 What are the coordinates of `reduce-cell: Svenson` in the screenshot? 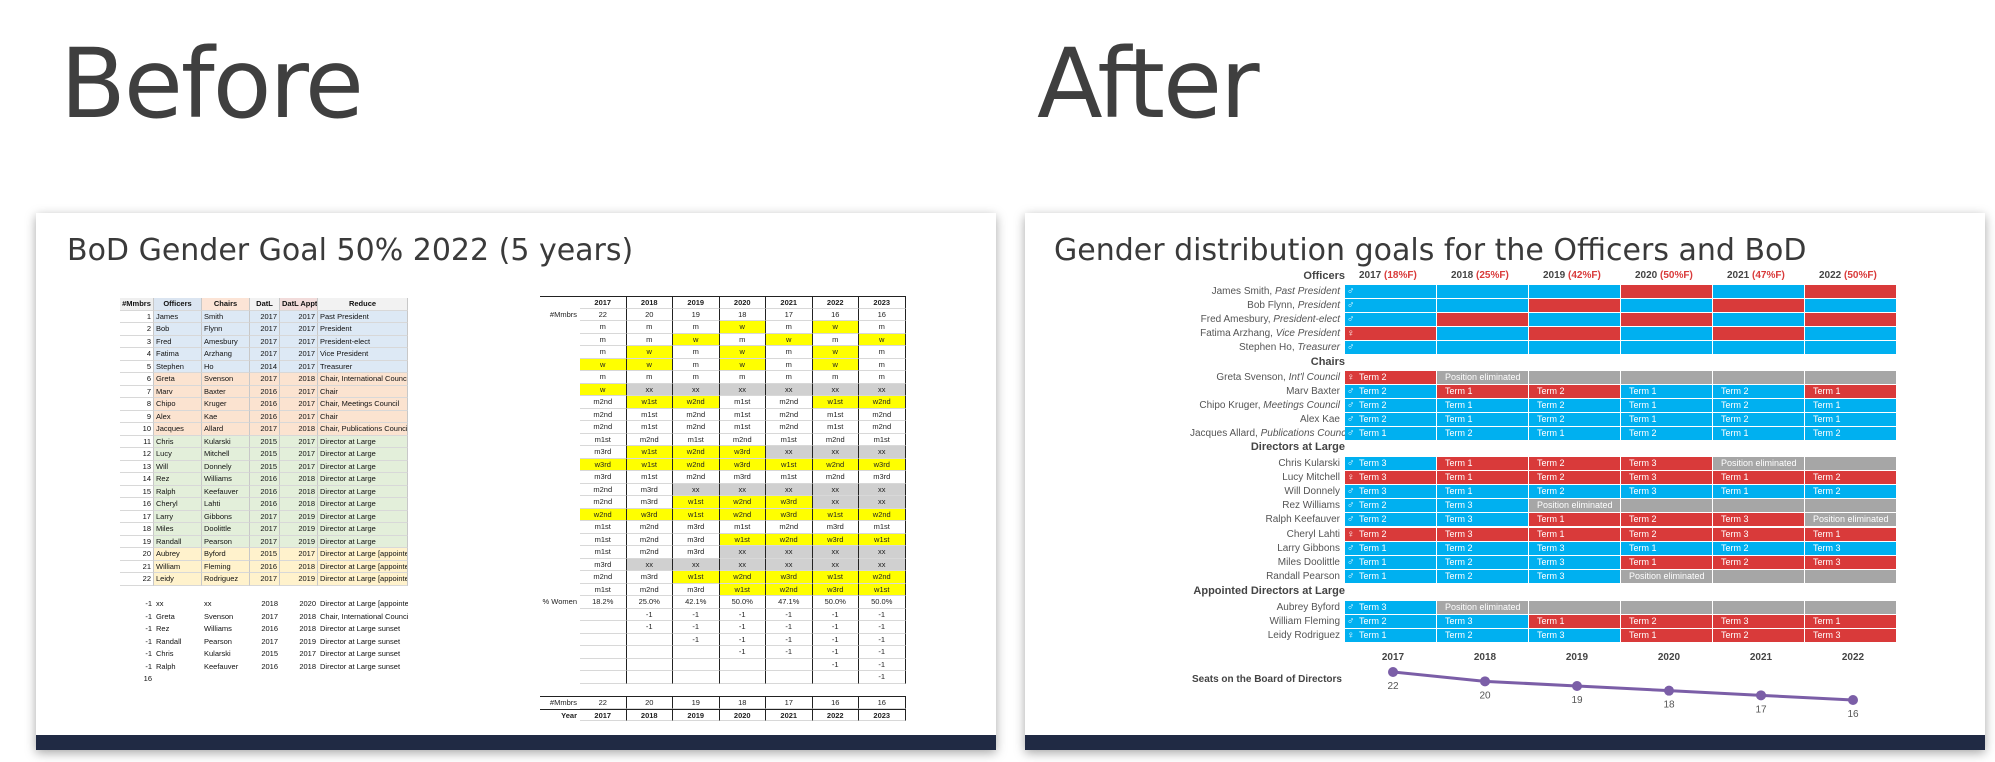 It's located at (219, 616).